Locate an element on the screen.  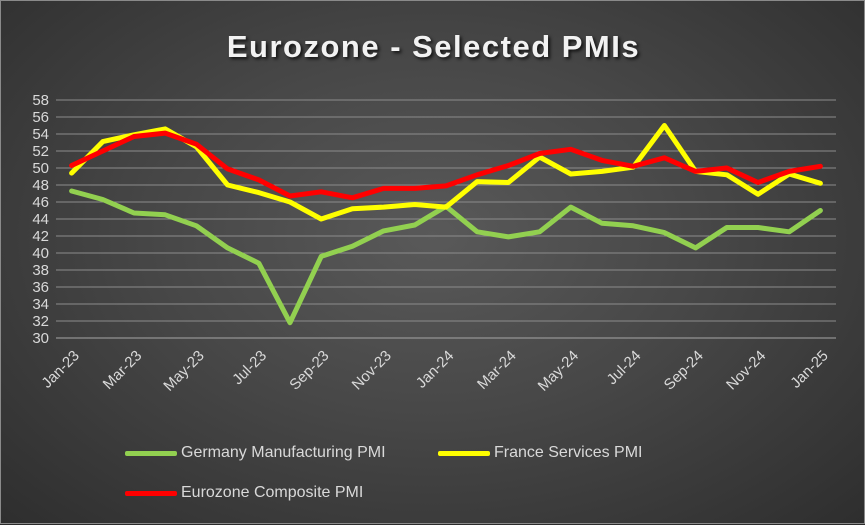
legend-item-france: France Services PMI is located at coordinates (540, 453).